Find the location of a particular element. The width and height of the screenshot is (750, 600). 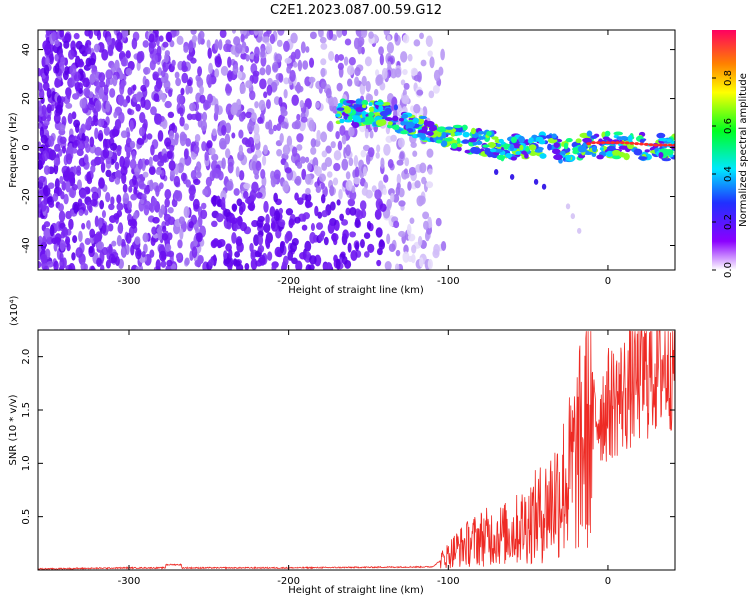

spectrogram-y-tick-label: 20 is located at coordinates (26, 98).